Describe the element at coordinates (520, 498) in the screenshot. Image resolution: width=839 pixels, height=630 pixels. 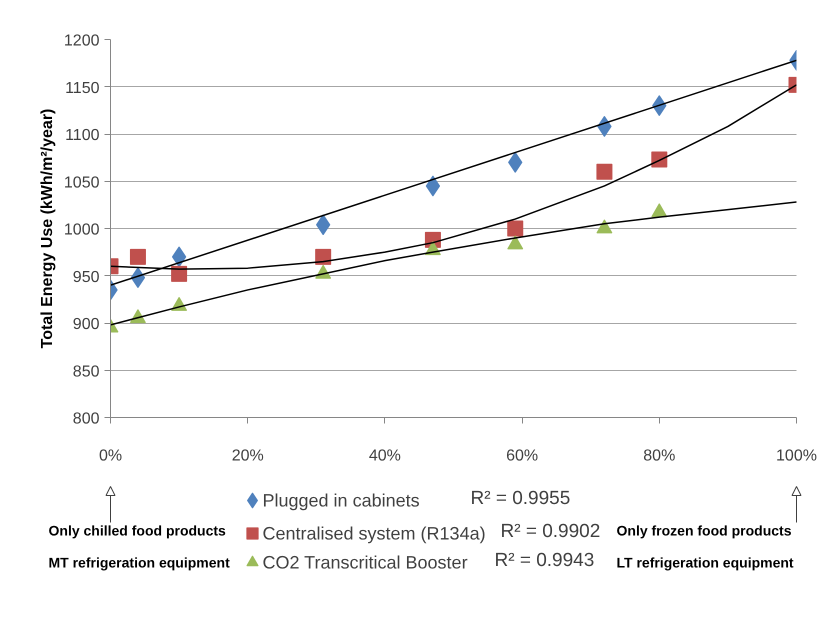
I see `text: R² = 0.9955` at that location.